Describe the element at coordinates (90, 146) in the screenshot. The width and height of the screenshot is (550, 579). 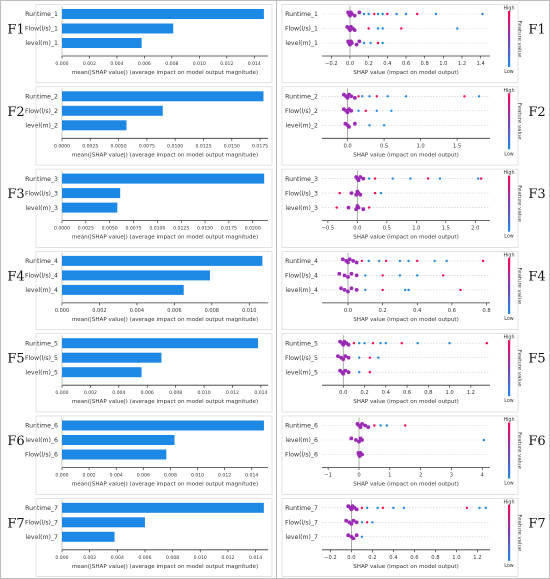
I see `bar-x-tick-label: 0.0025` at that location.